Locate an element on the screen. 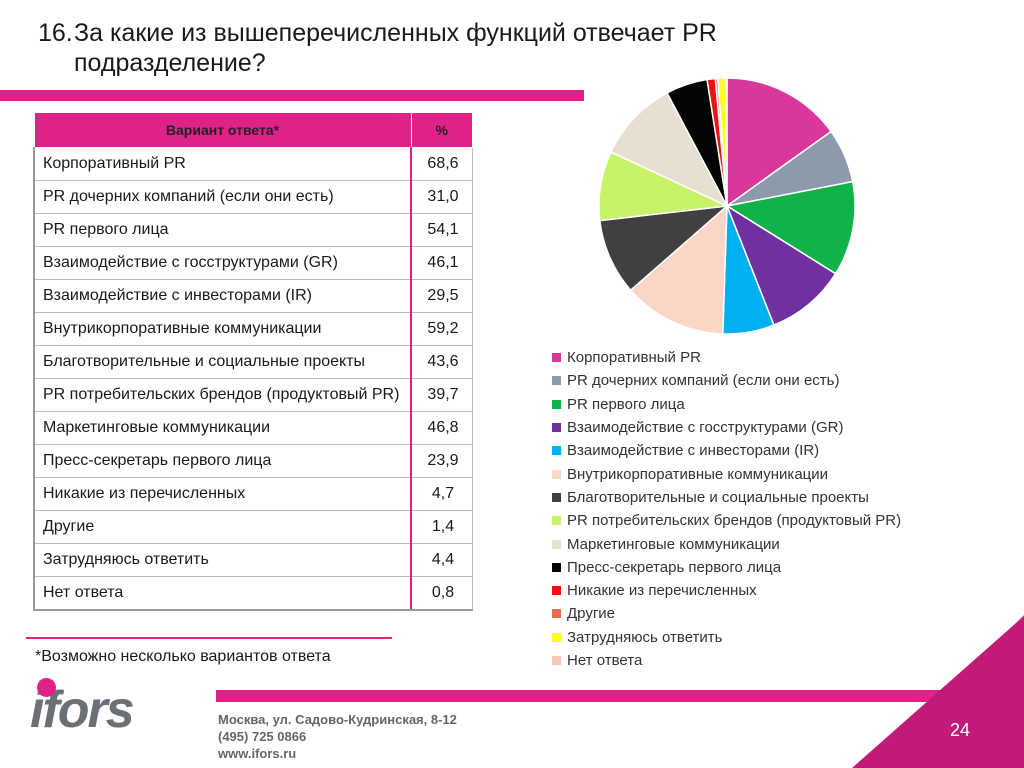 This screenshot has height=768, width=1024. corner-triangle-dark is located at coordinates (938, 692).